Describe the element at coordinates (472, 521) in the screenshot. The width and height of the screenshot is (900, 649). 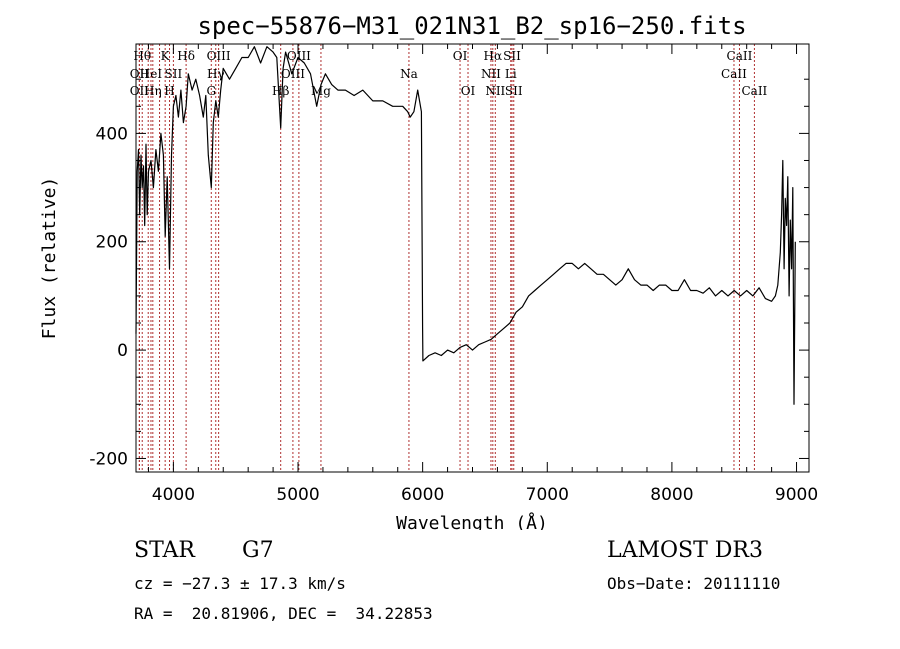
I see `x-axis-label: Wavelength (Å)` at that location.